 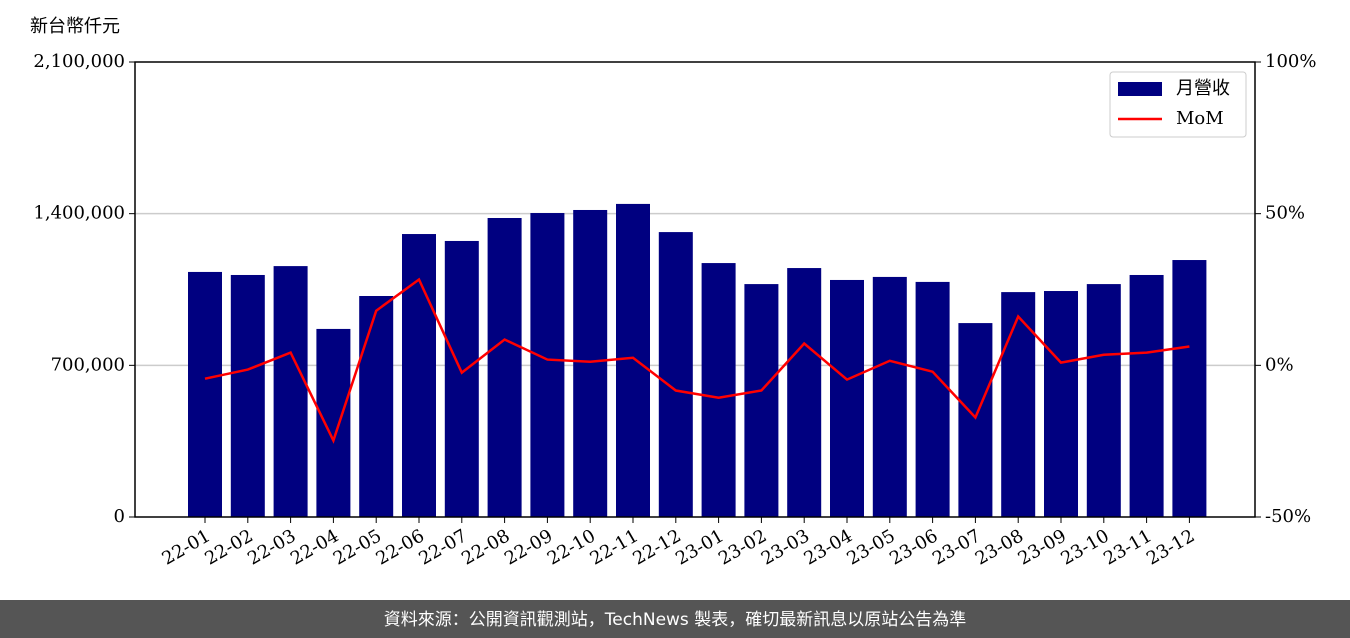 I want to click on x-tick-label: 23-01, so click(x=699, y=547).